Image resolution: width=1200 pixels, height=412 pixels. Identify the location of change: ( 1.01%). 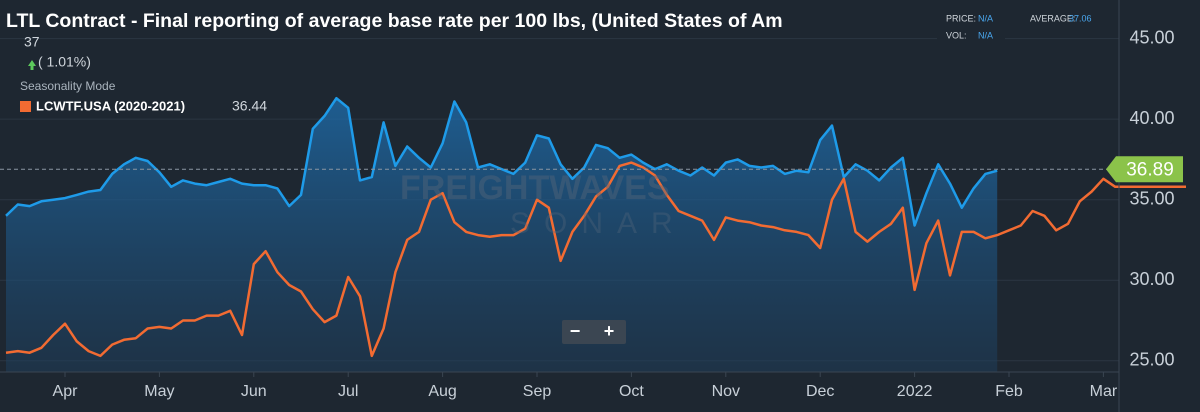
(64, 62).